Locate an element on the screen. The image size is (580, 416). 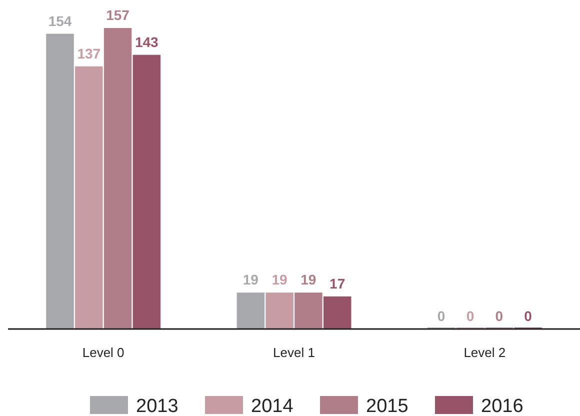
x-tick-label: Level 1 is located at coordinates (294, 352).